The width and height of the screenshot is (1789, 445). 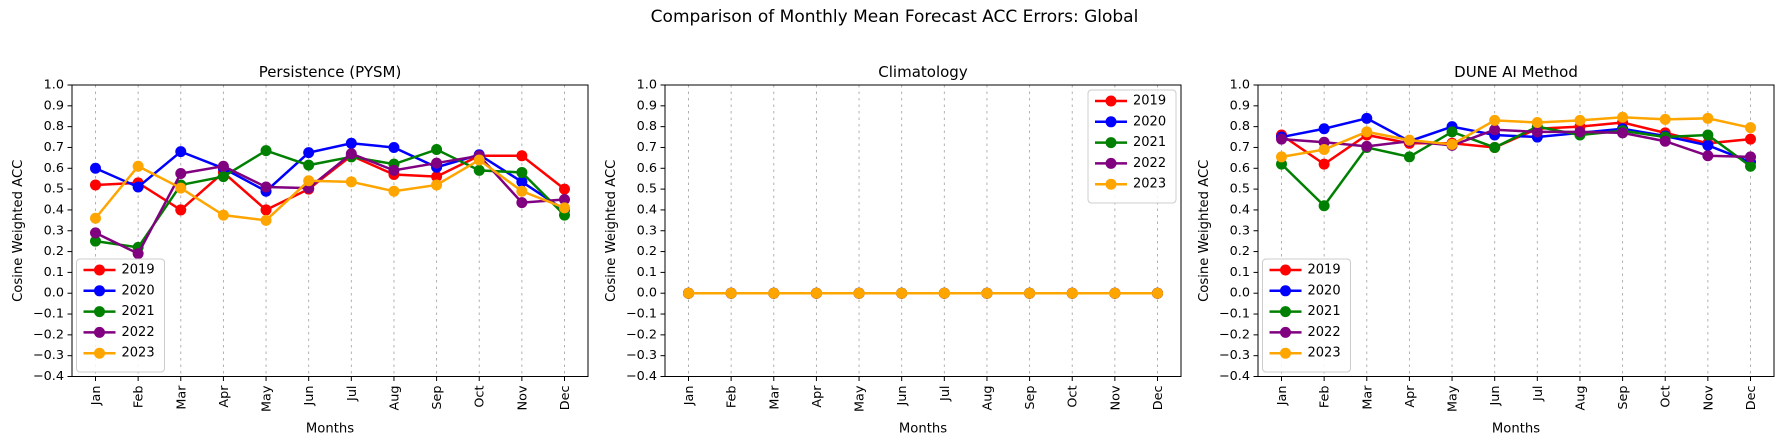 What do you see at coordinates (99, 332) in the screenshot?
I see `legend-marker-2022` at bounding box center [99, 332].